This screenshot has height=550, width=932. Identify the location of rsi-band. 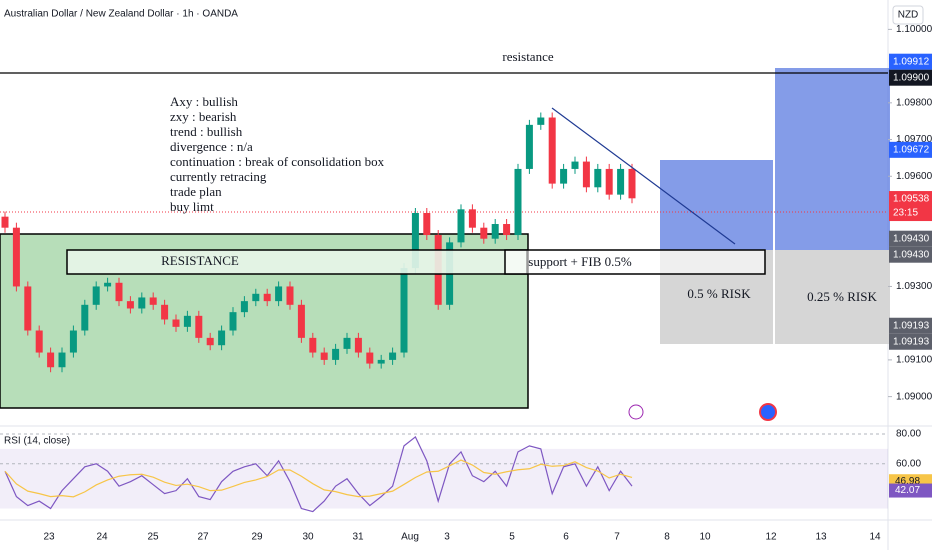
(444, 478).